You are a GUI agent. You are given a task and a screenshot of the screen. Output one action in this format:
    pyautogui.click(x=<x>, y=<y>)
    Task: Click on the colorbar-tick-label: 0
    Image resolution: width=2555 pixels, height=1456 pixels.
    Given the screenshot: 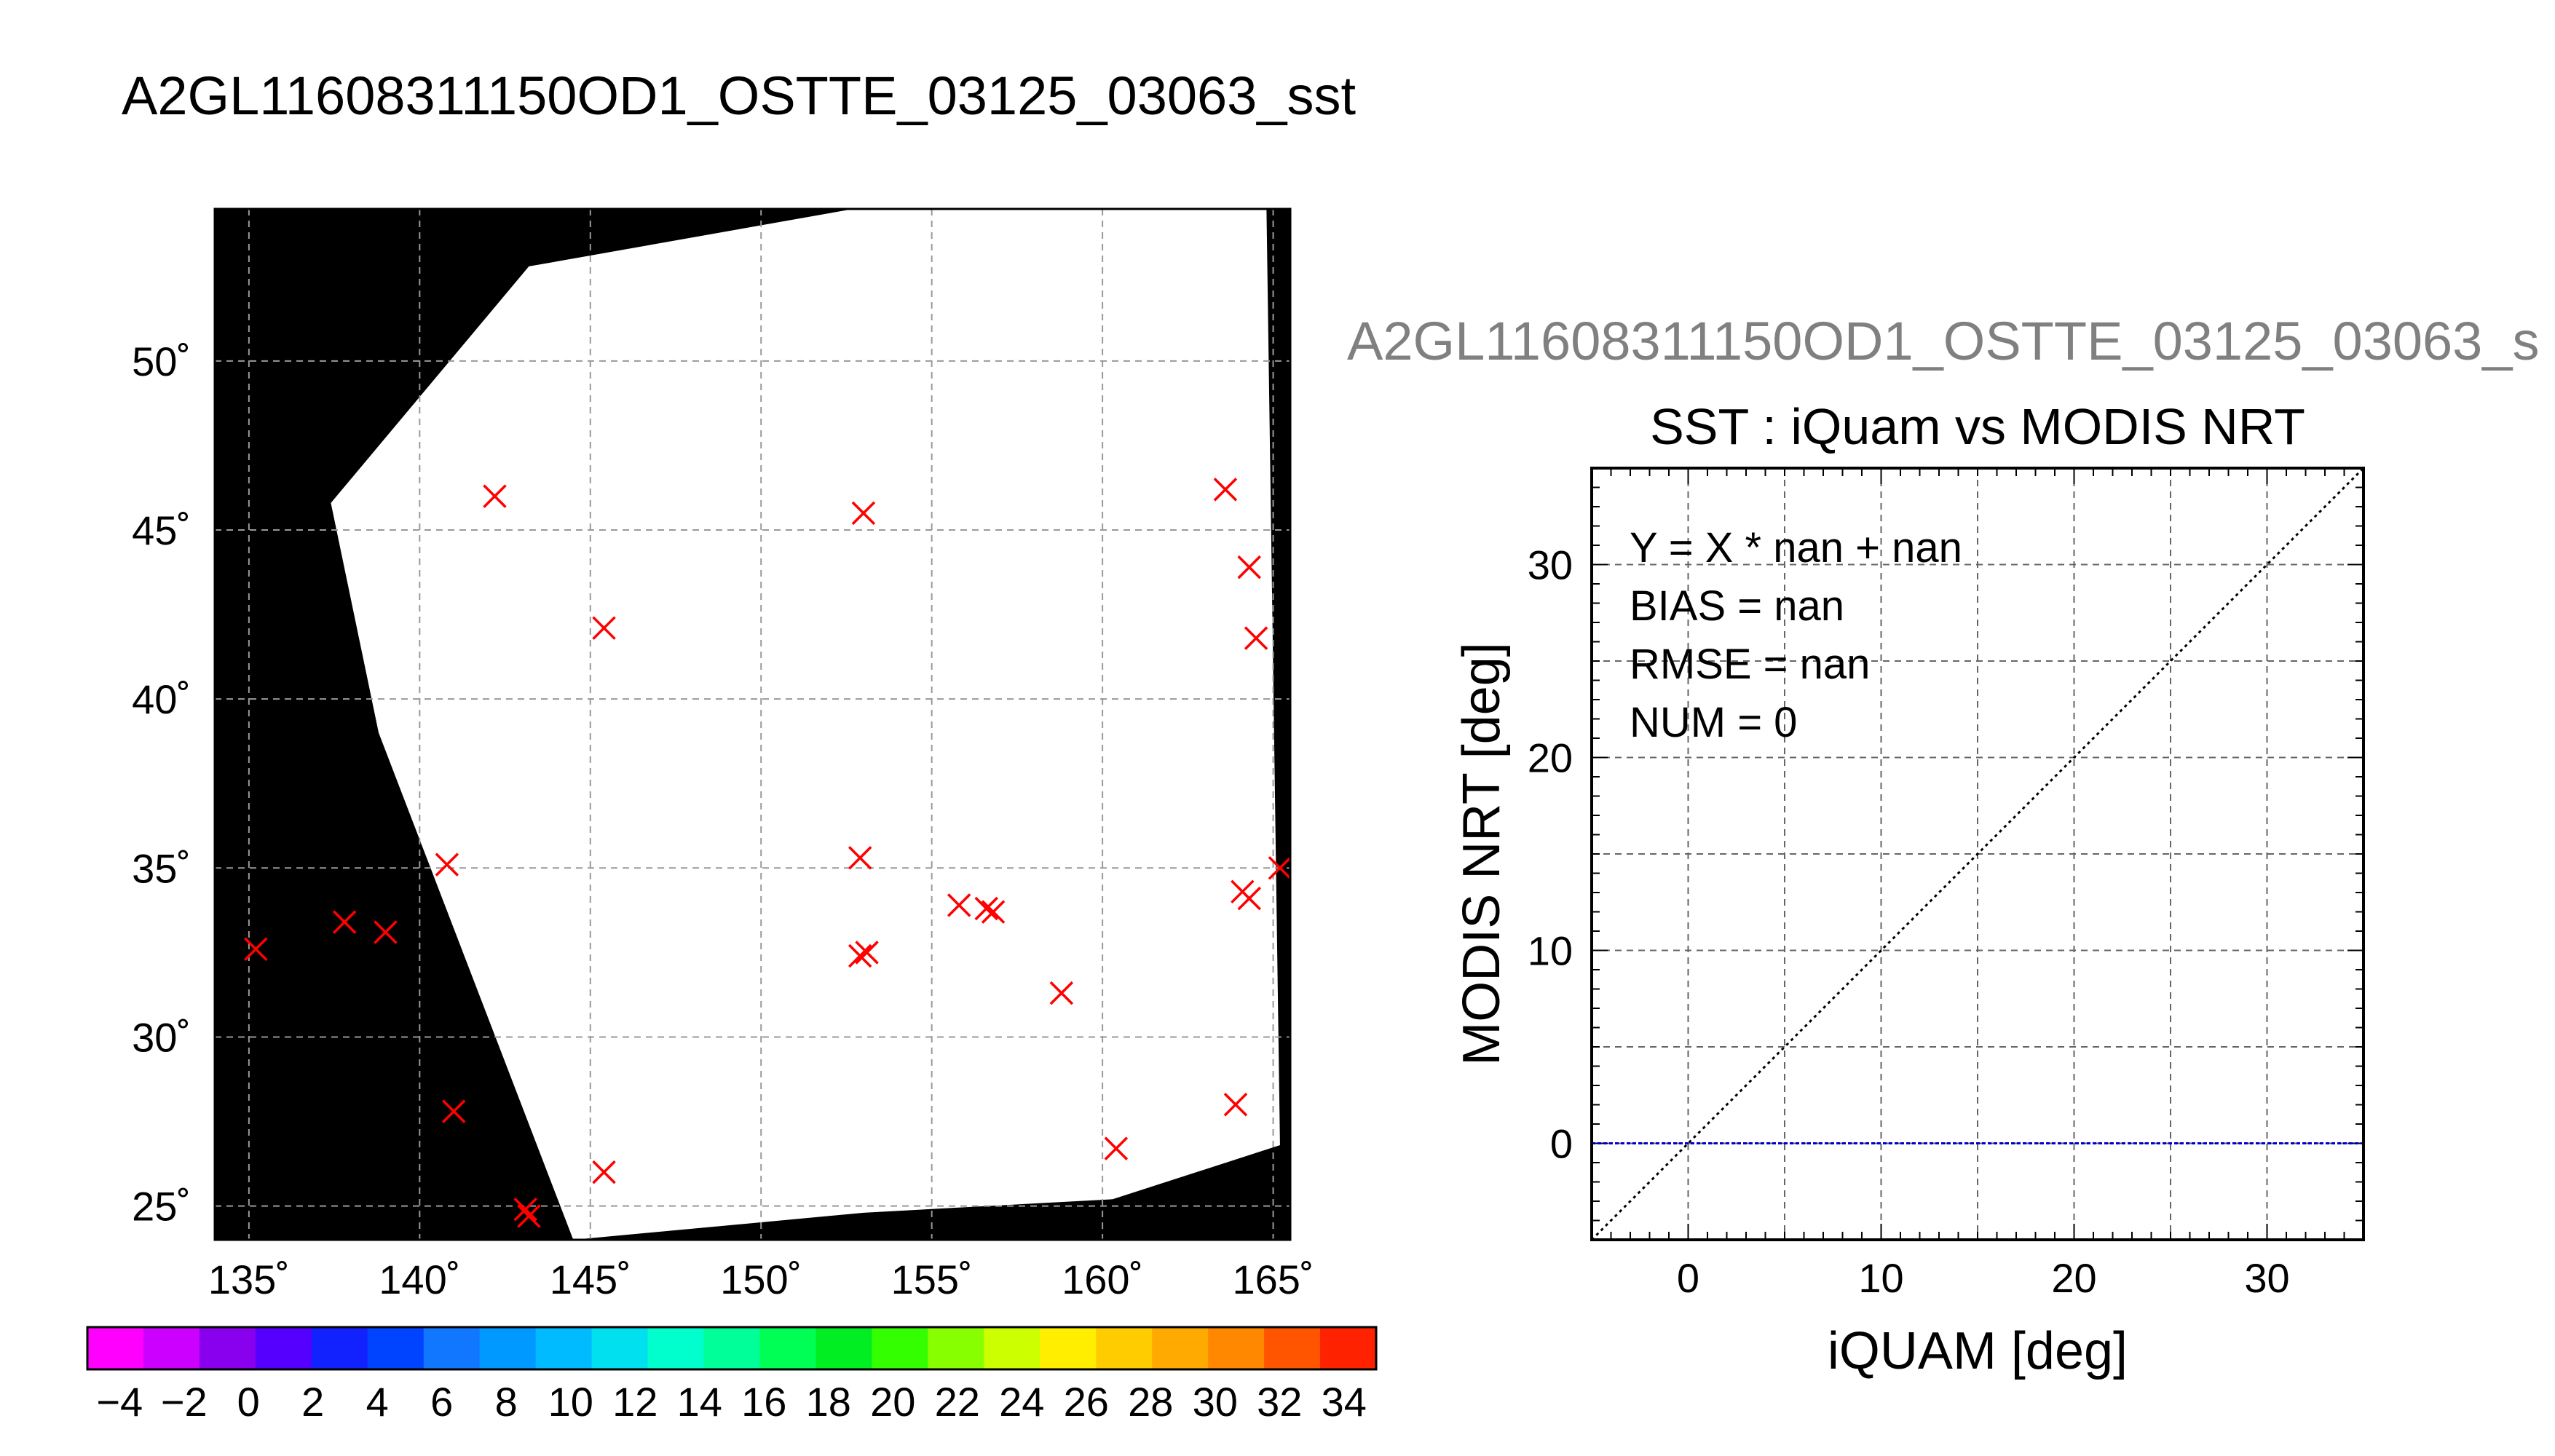 What is the action you would take?
    pyautogui.click(x=248, y=1402)
    